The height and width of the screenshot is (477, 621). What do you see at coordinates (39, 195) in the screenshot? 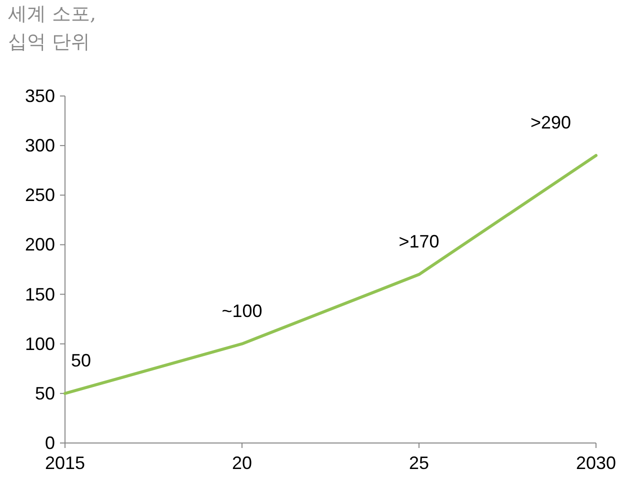
I see `y-tick-label: 250` at bounding box center [39, 195].